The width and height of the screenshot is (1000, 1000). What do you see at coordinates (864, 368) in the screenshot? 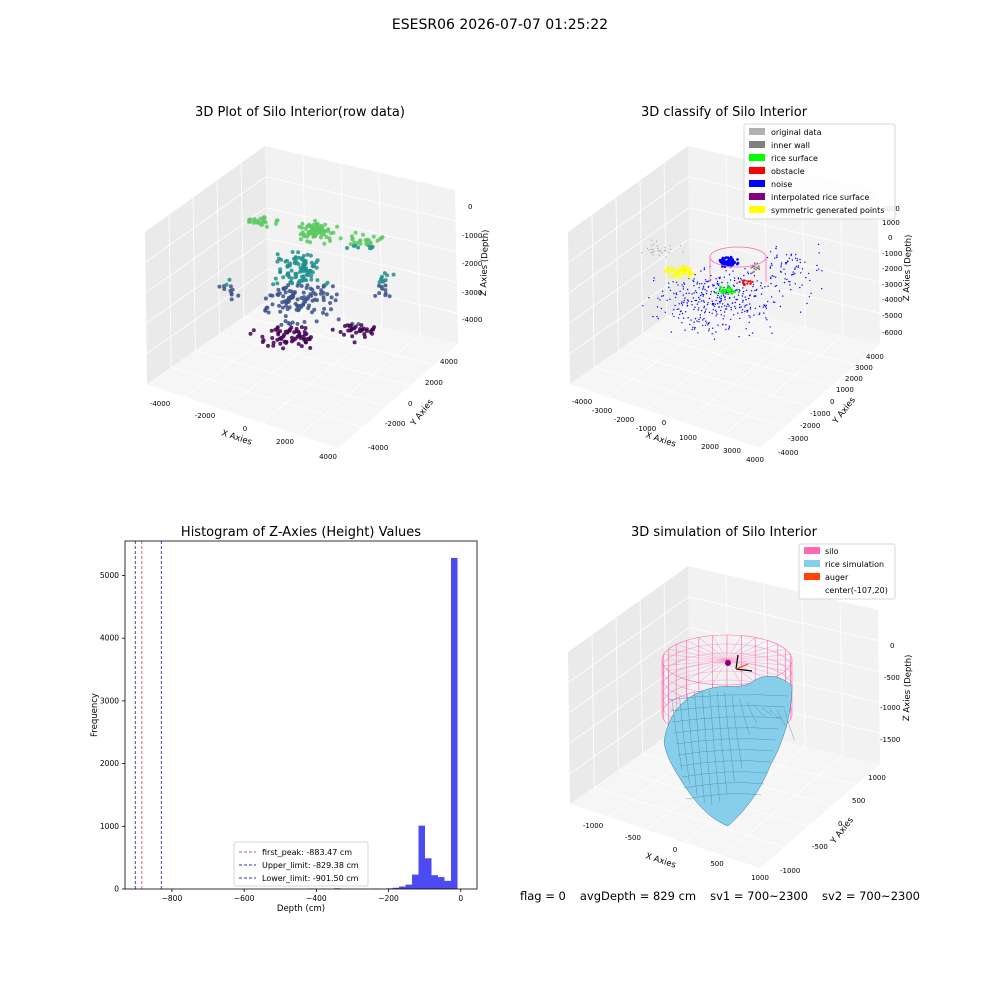
I see `classify-y-tick: 3000` at bounding box center [864, 368].